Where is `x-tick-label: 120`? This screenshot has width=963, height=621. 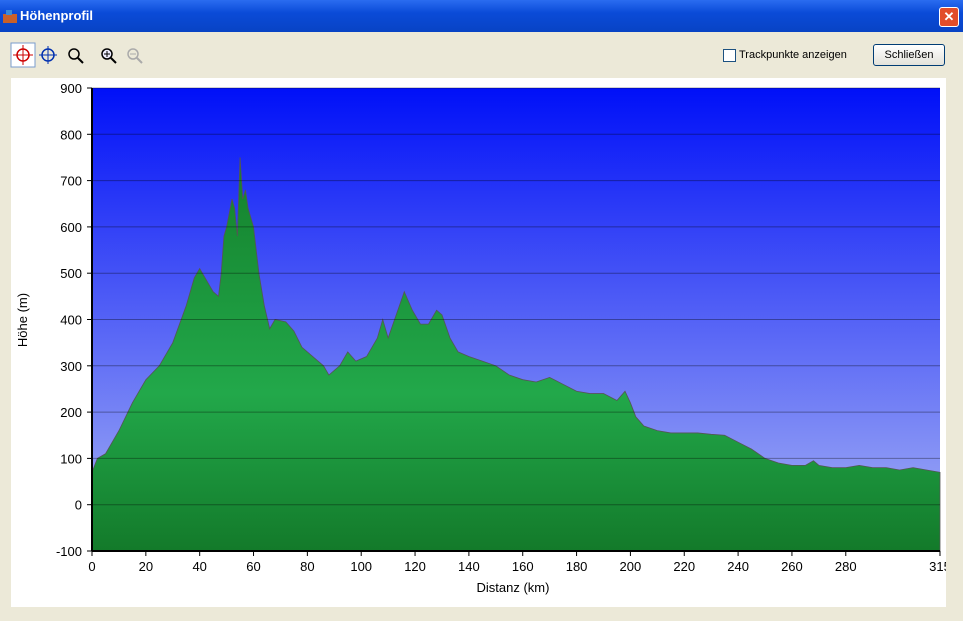 x-tick-label: 120 is located at coordinates (415, 566).